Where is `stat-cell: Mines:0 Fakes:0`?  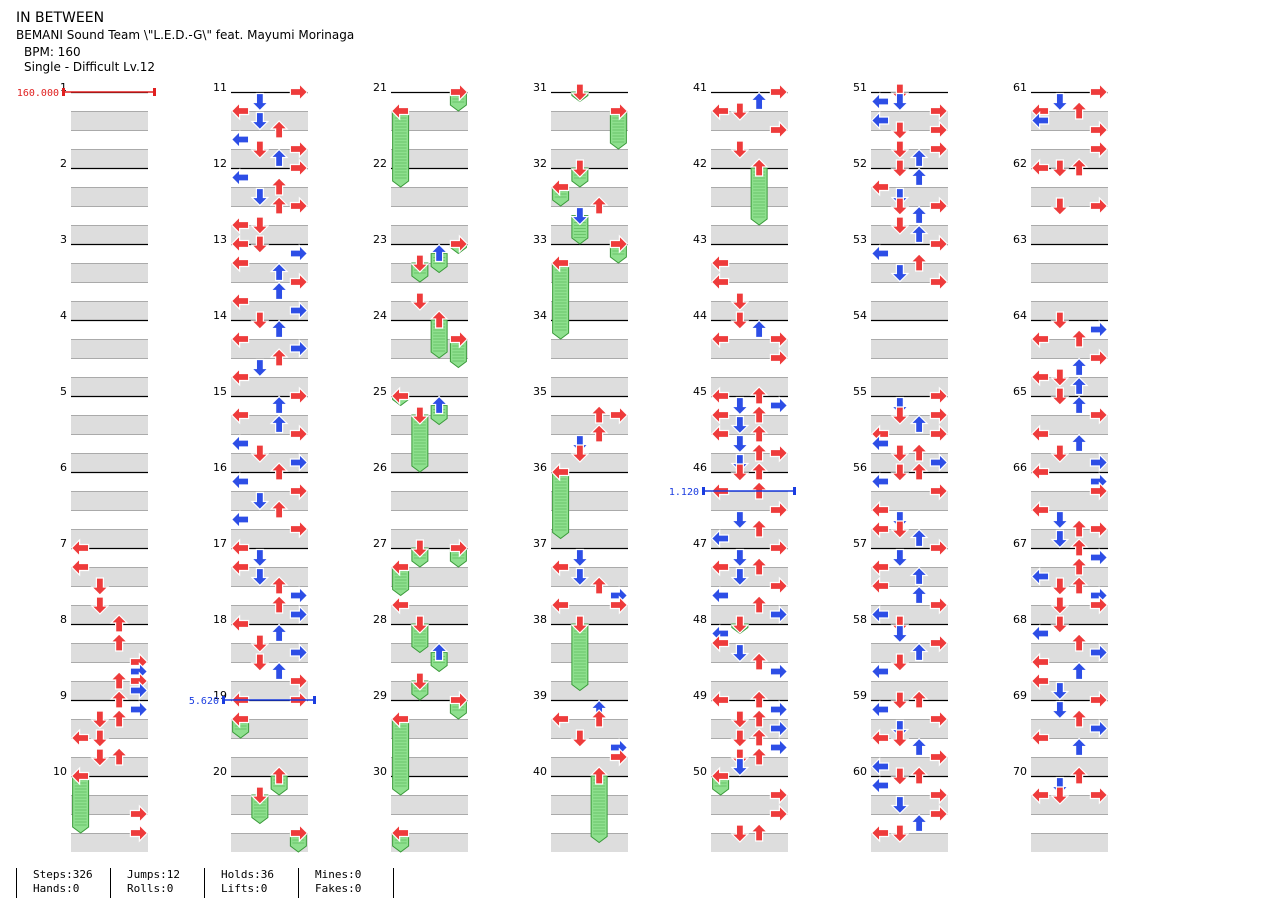
stat-cell: Mines:0 Fakes:0 is located at coordinates (346, 883).